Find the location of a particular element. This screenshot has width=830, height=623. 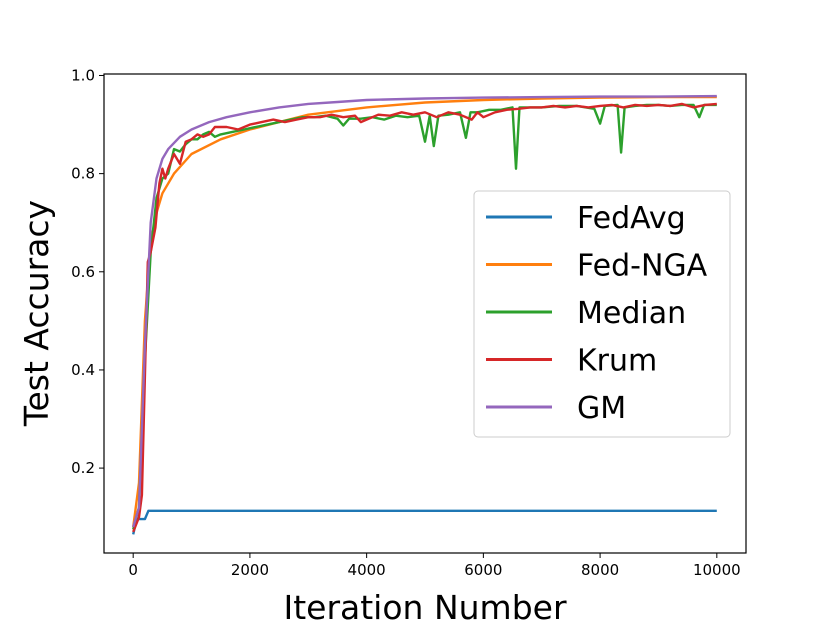

legend: FedAvg Fed-NGA Median Krum GM is located at coordinates (602, 314).